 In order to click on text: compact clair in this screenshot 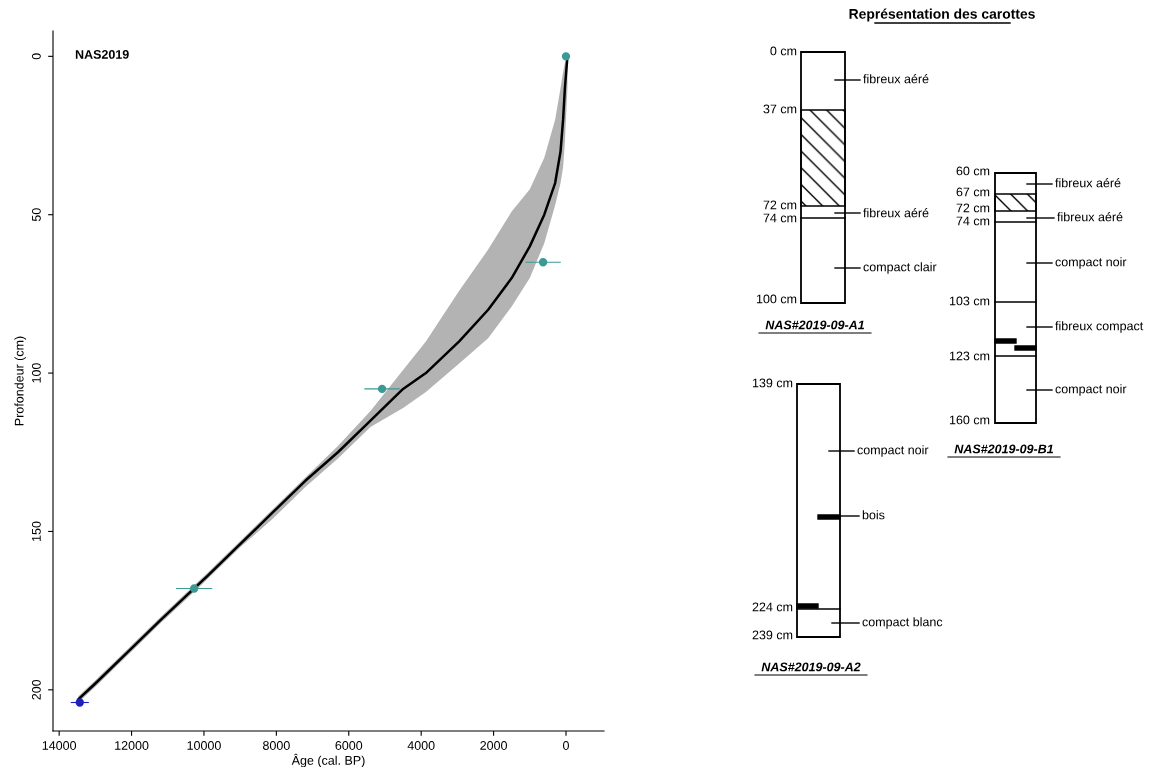, I will do `click(900, 268)`.